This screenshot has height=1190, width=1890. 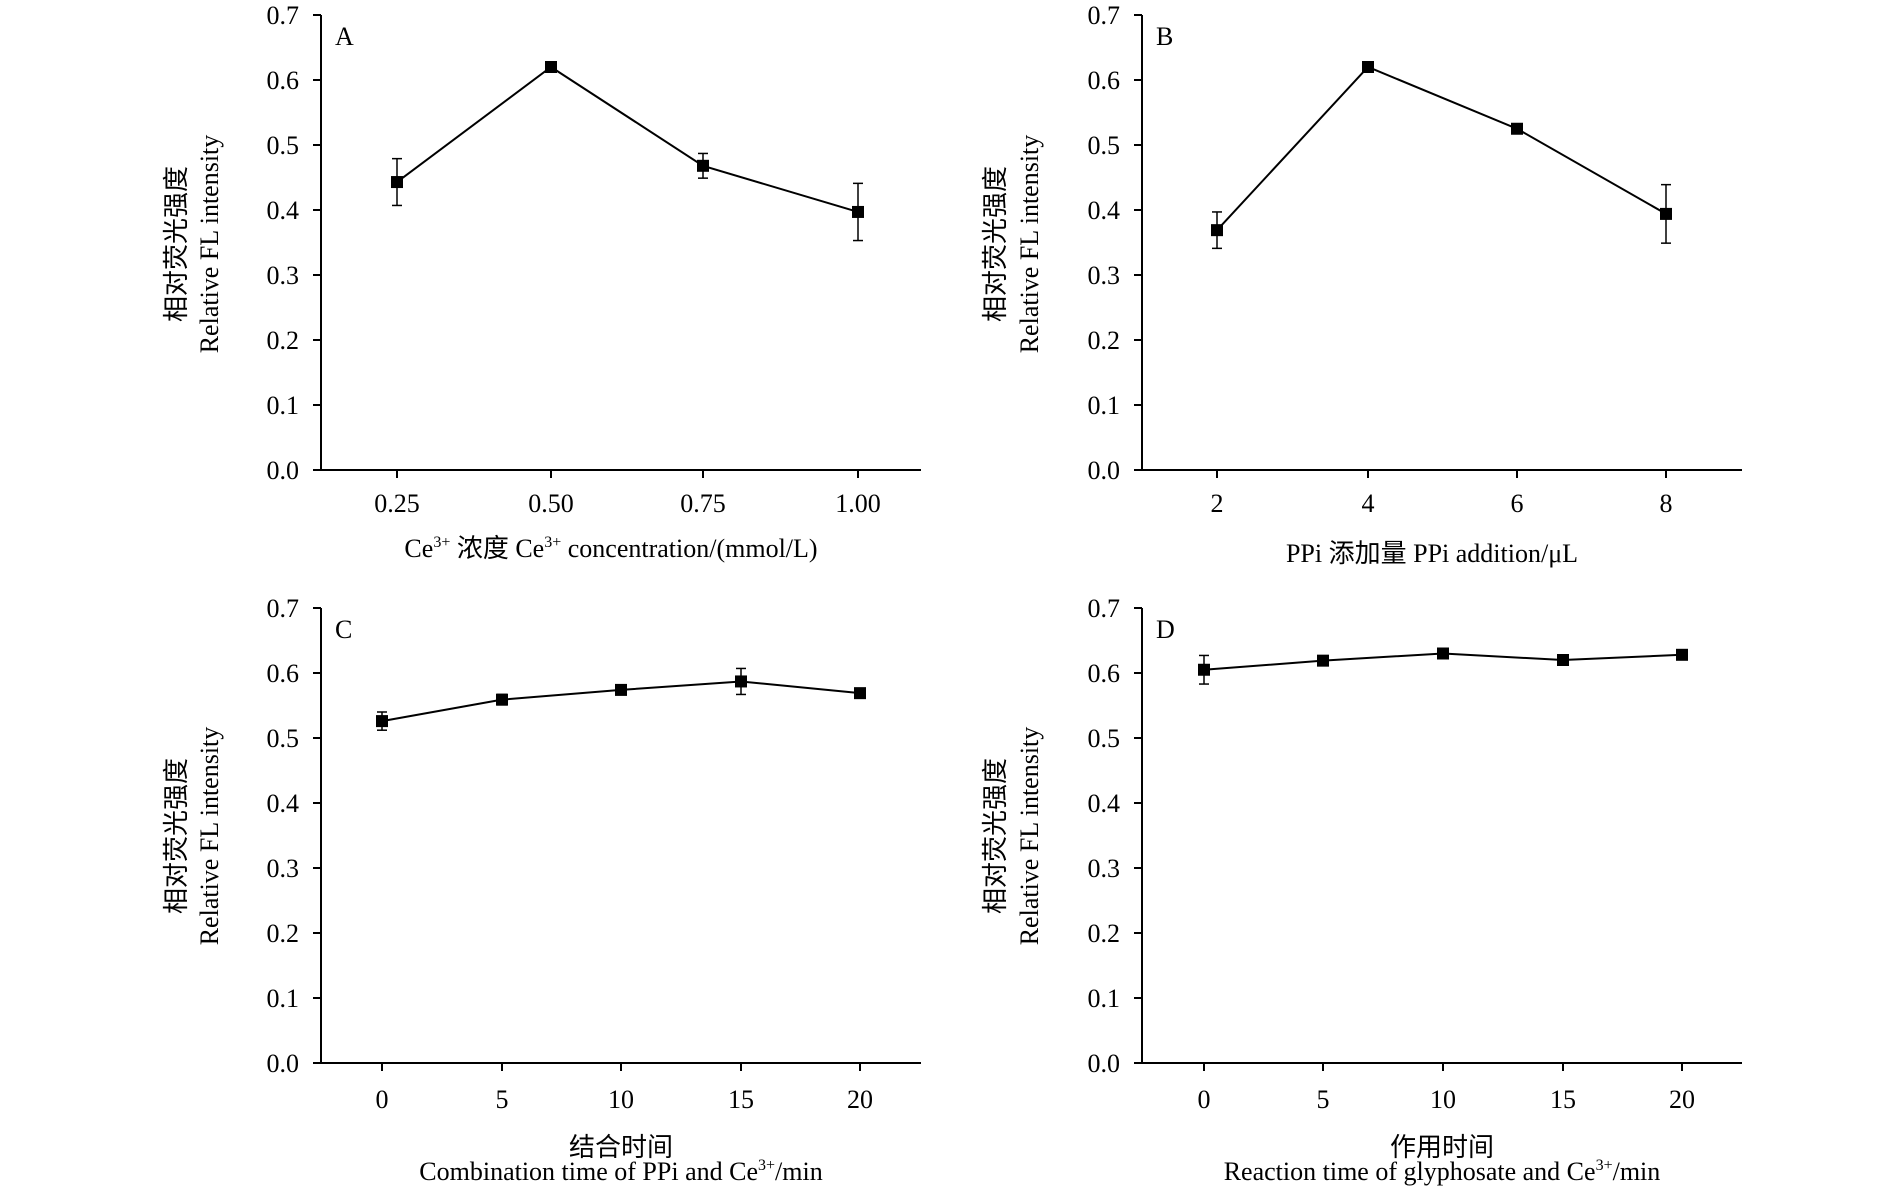 What do you see at coordinates (1368, 503) in the screenshot?
I see `x-tick-label: 4` at bounding box center [1368, 503].